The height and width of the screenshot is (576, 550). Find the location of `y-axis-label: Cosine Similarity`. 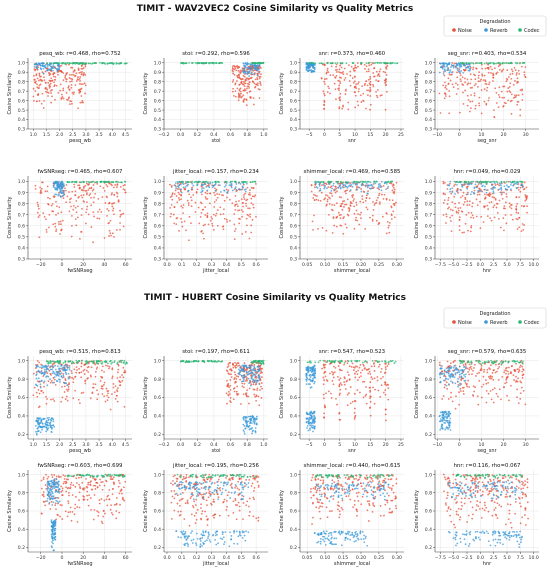

y-axis-label: Cosine Similarity is located at coordinates (146, 397).